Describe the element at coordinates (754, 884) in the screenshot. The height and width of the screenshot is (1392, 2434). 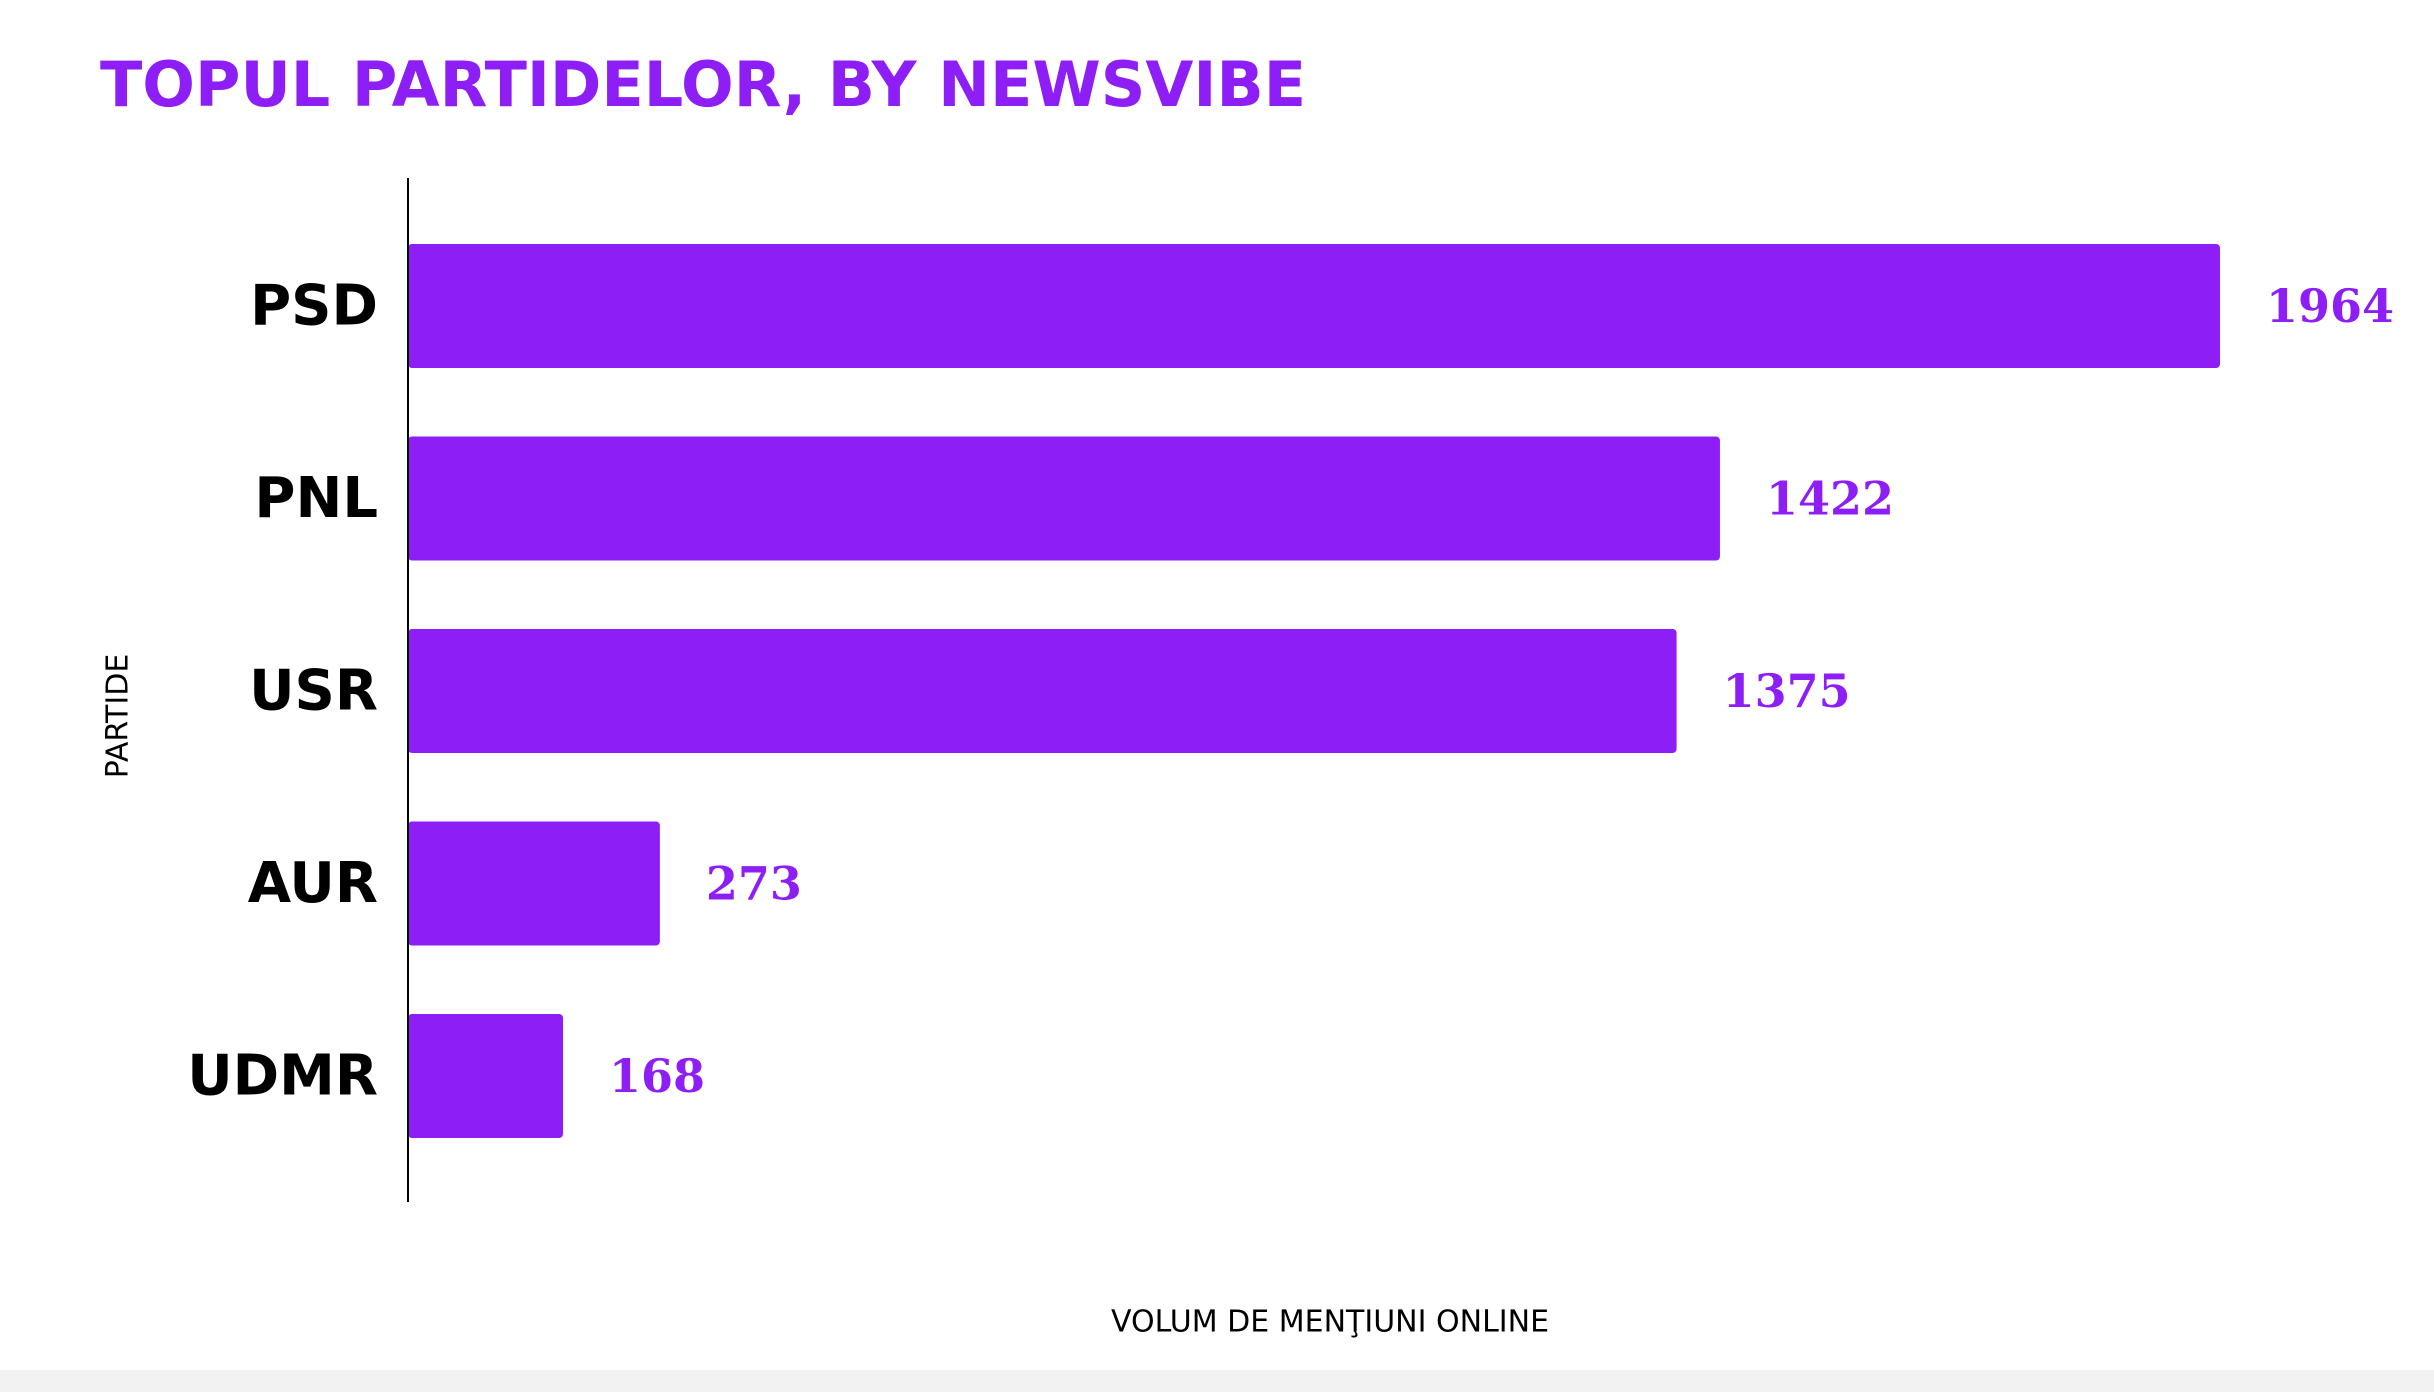
I see `value-label-aur: 273` at that location.